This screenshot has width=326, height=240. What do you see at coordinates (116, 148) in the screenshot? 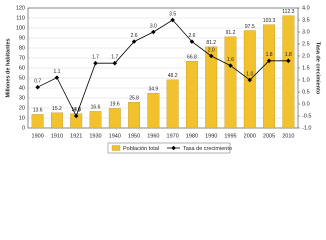
I see `legend-swatch` at bounding box center [116, 148].